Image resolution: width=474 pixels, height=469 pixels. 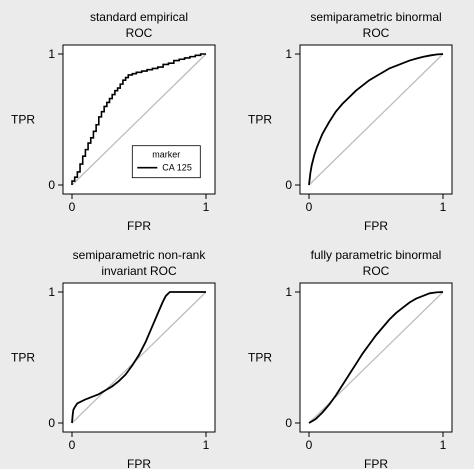 What do you see at coordinates (140, 255) in the screenshot?
I see `panel-title: semiparametric non-rank` at bounding box center [140, 255].